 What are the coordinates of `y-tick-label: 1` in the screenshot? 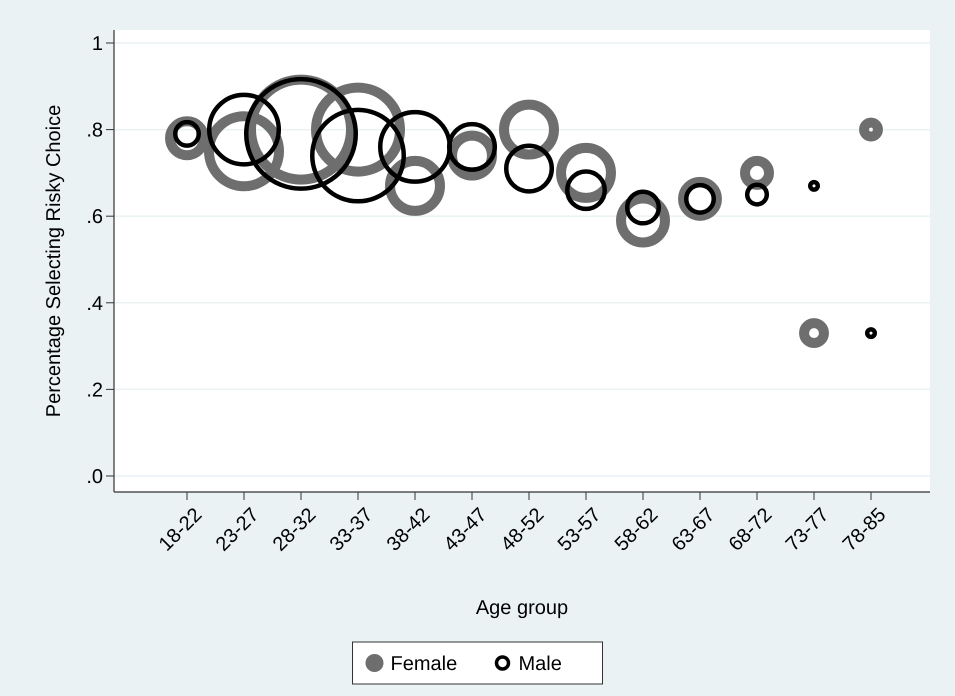 It's located at (97, 43).